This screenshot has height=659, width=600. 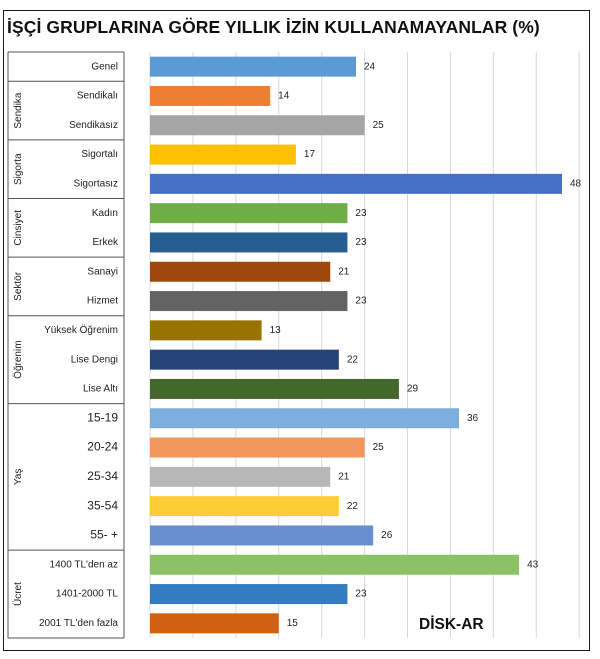 What do you see at coordinates (102, 301) in the screenshot?
I see `category-tick-label: Hizmet` at bounding box center [102, 301].